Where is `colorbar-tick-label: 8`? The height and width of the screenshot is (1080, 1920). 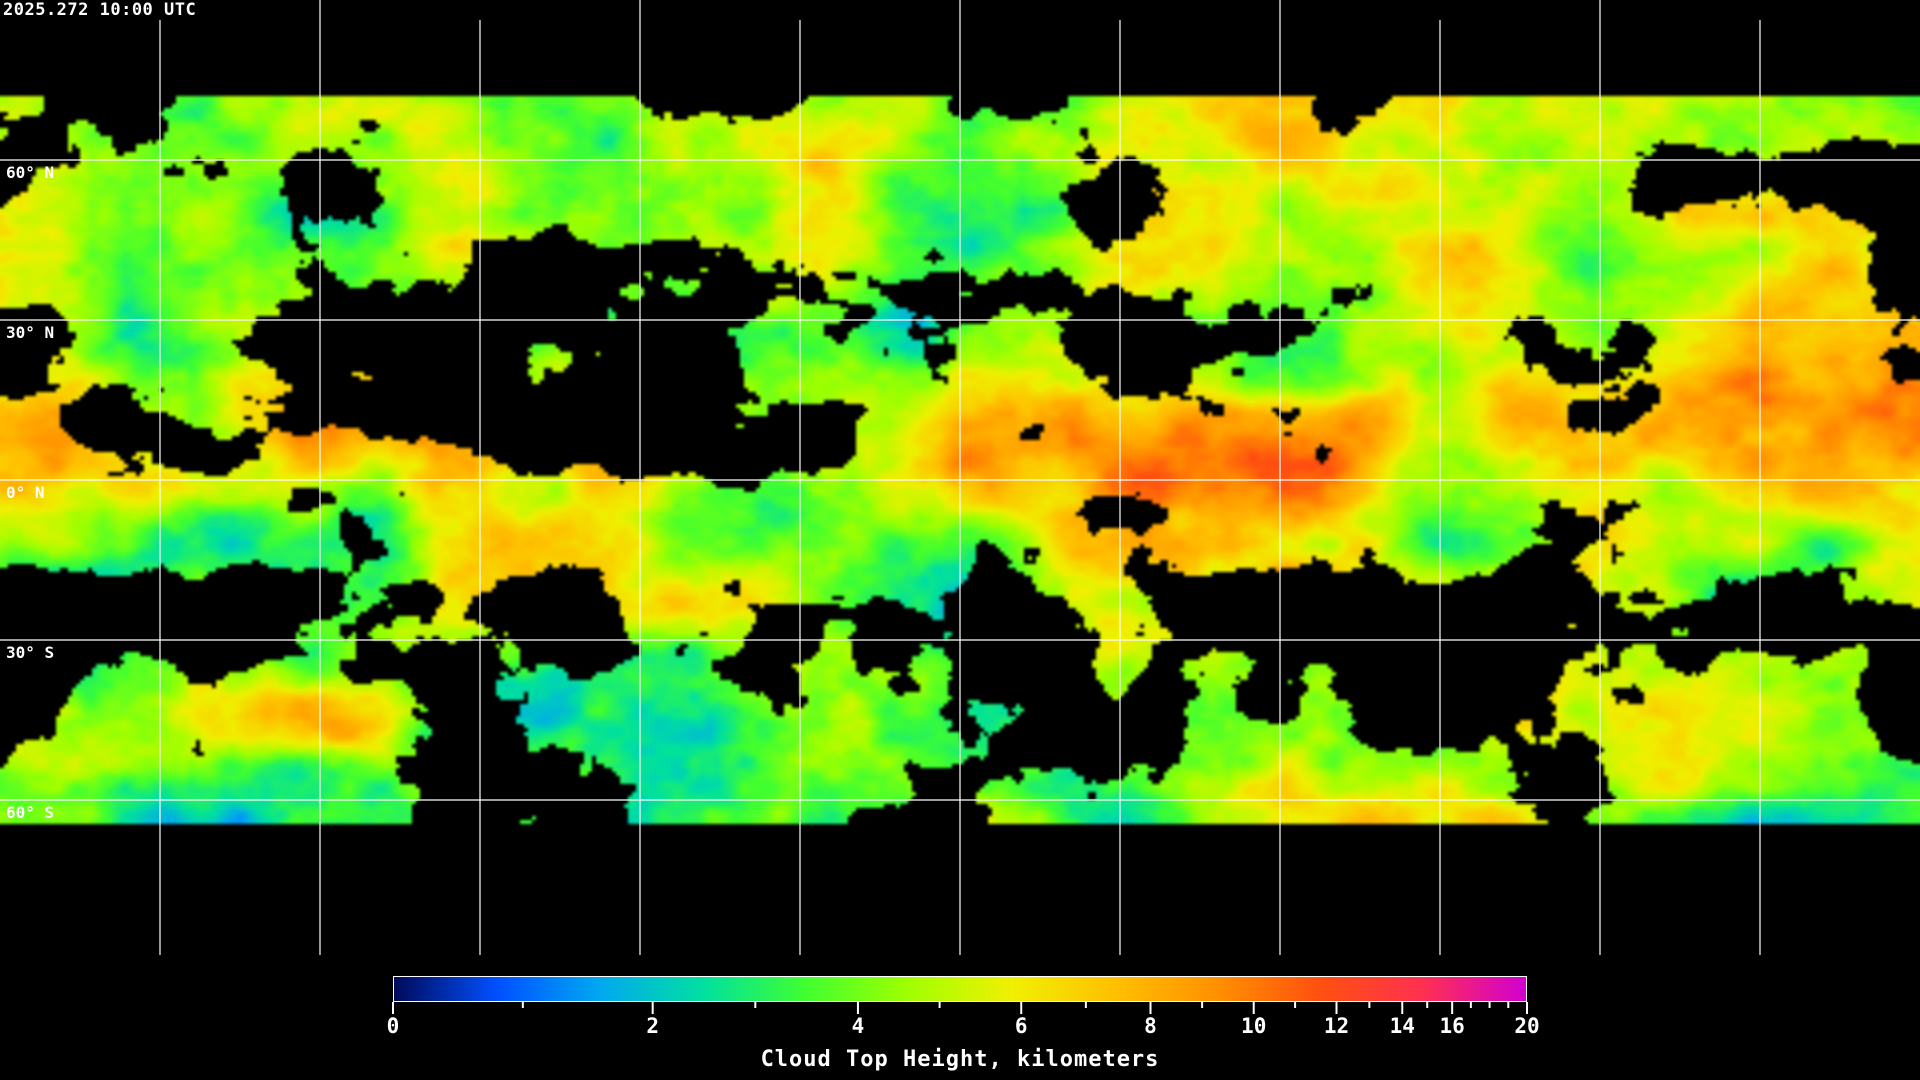 colorbar-tick-label: 8 is located at coordinates (1150, 1026).